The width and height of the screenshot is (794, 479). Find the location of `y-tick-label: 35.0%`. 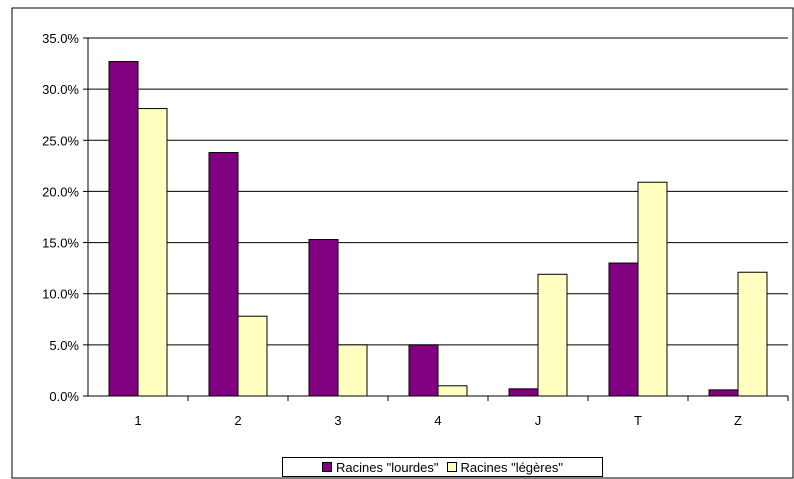

y-tick-label: 35.0% is located at coordinates (60, 38).